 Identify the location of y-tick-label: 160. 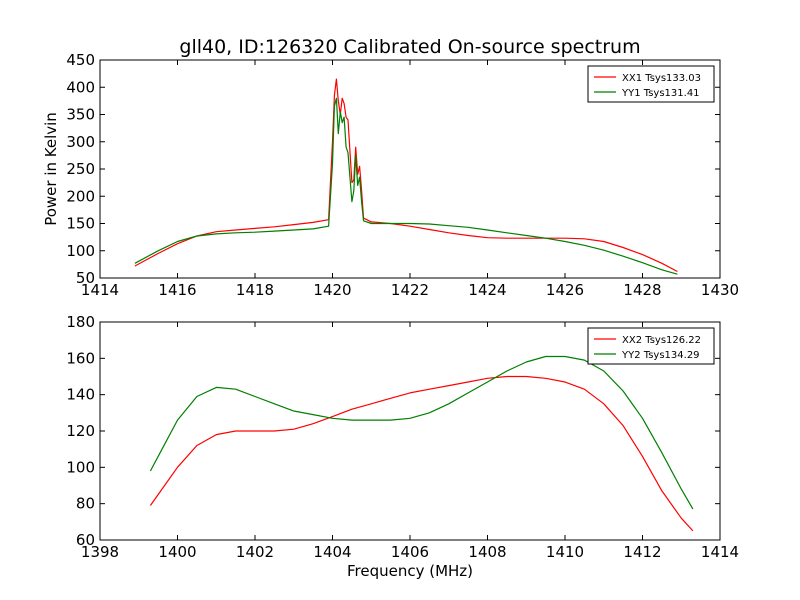
(80, 358).